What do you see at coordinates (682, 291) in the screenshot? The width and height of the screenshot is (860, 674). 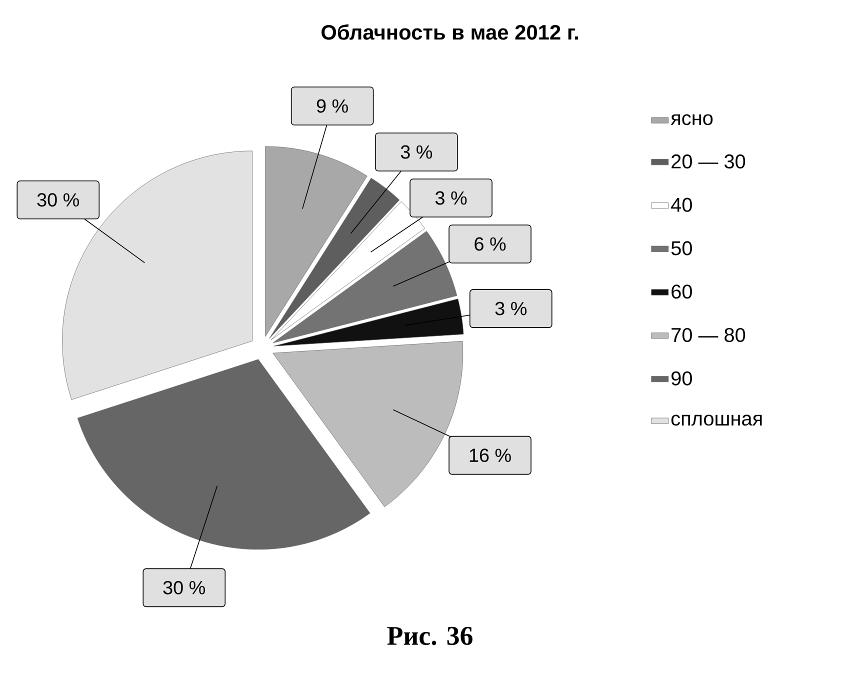 I see `legend-label: 60` at bounding box center [682, 291].